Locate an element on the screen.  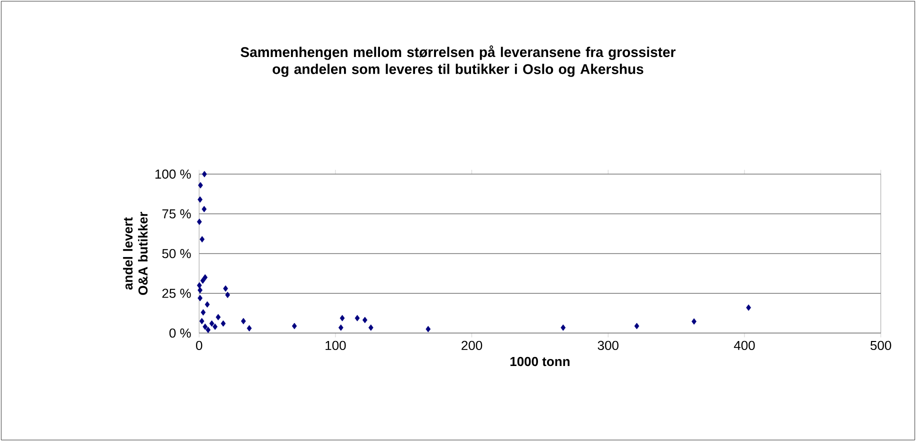
x-tick-label: 100 is located at coordinates (336, 345).